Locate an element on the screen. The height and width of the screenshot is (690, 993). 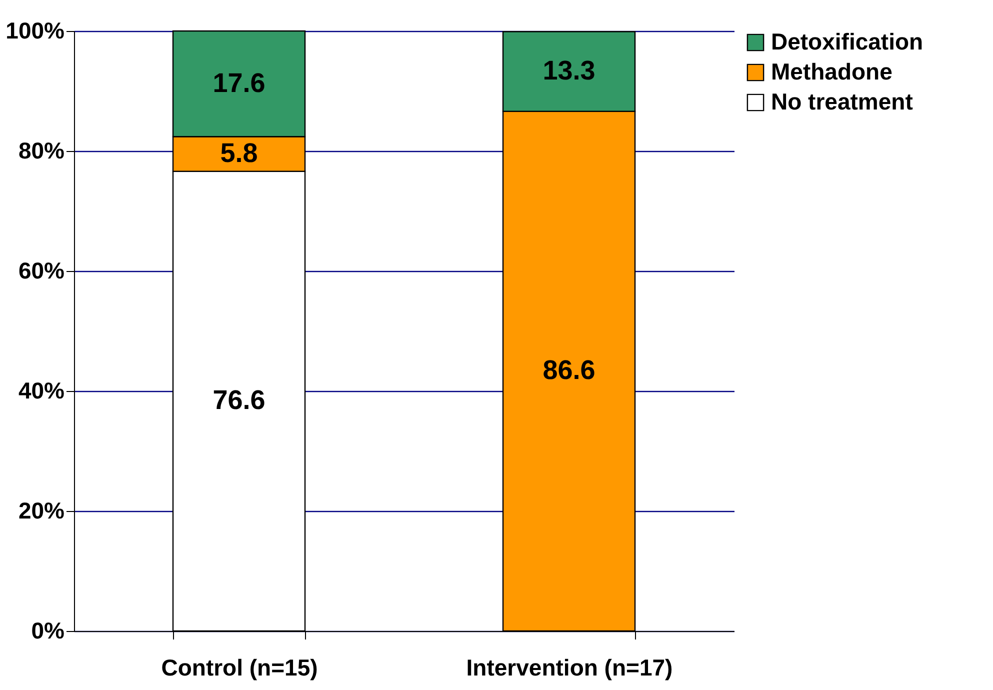
data-label: 76.6 is located at coordinates (239, 400).